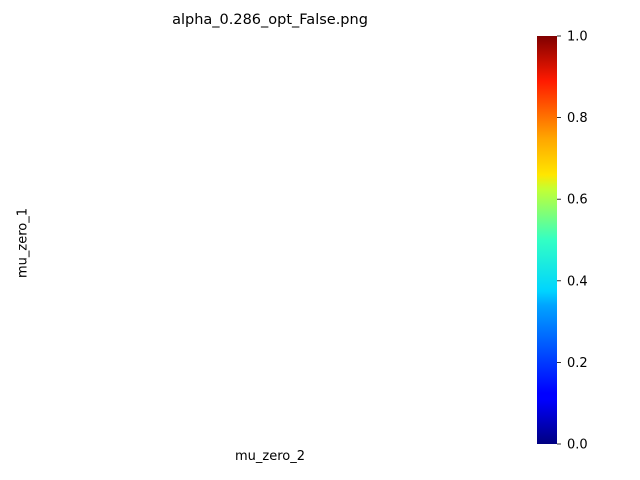 This screenshot has height=480, width=640. Describe the element at coordinates (572, 241) in the screenshot. I see `colorbar-ticks: 0.0 0.2 0.4 0.6 0.8 1.0` at that location.